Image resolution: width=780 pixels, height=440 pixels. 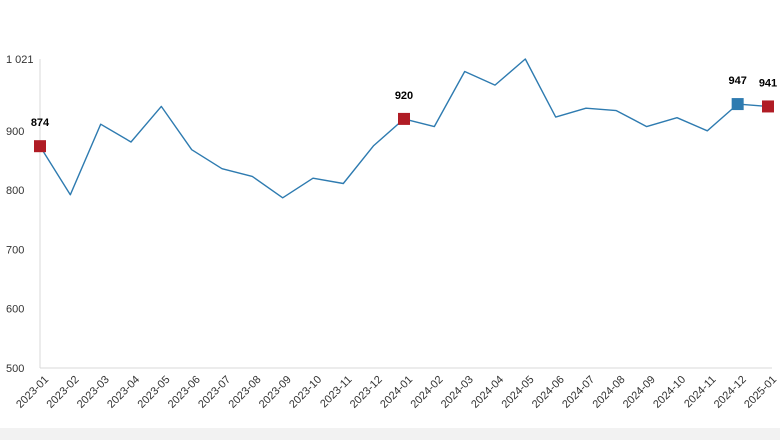 I want to click on data-labels: 874 920 947 941, so click(x=404, y=102).